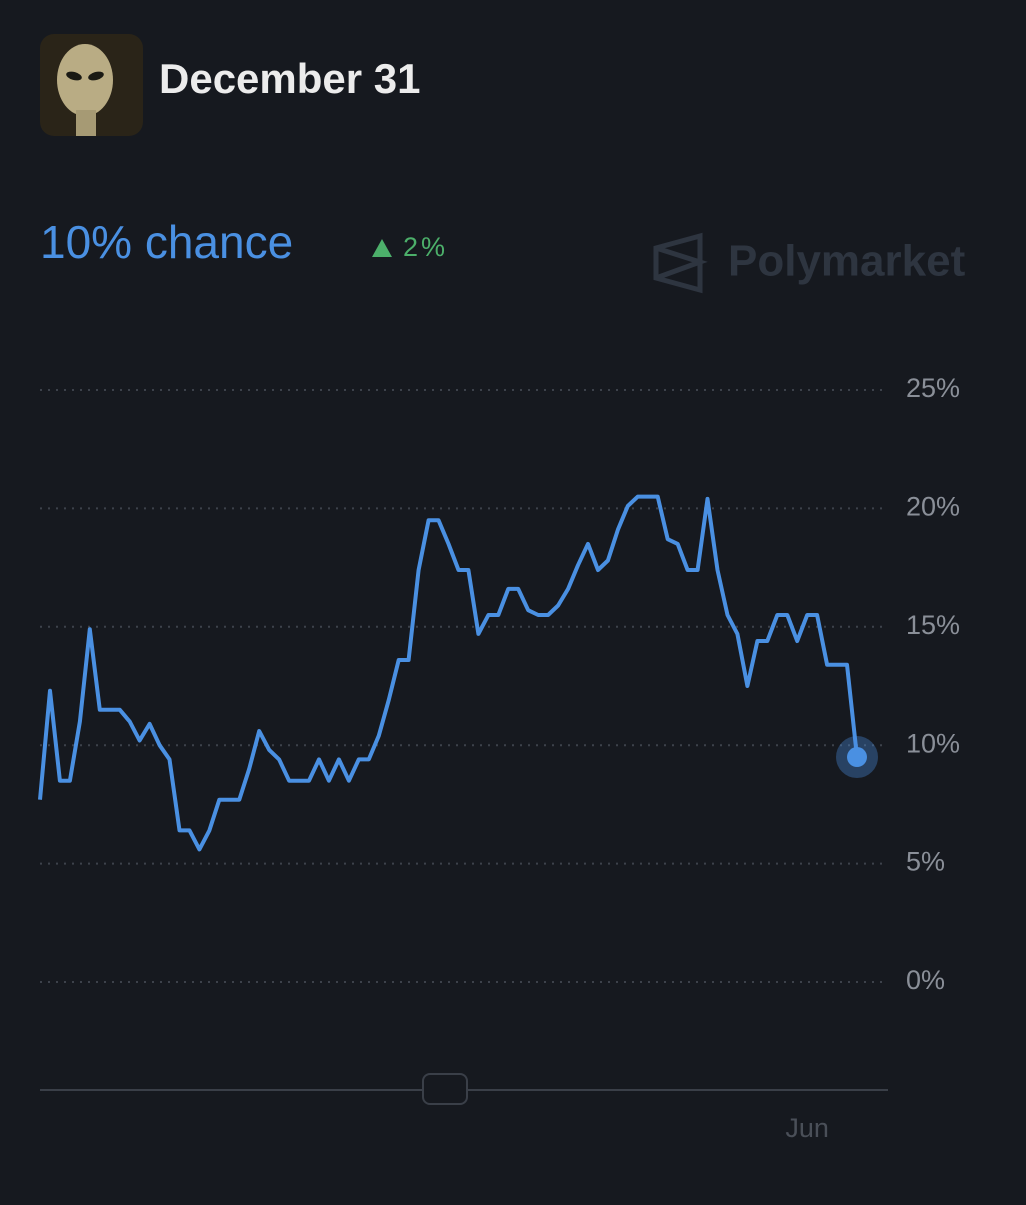 The image size is (1026, 1205). What do you see at coordinates (680, 263) in the screenshot?
I see `brand-logo` at bounding box center [680, 263].